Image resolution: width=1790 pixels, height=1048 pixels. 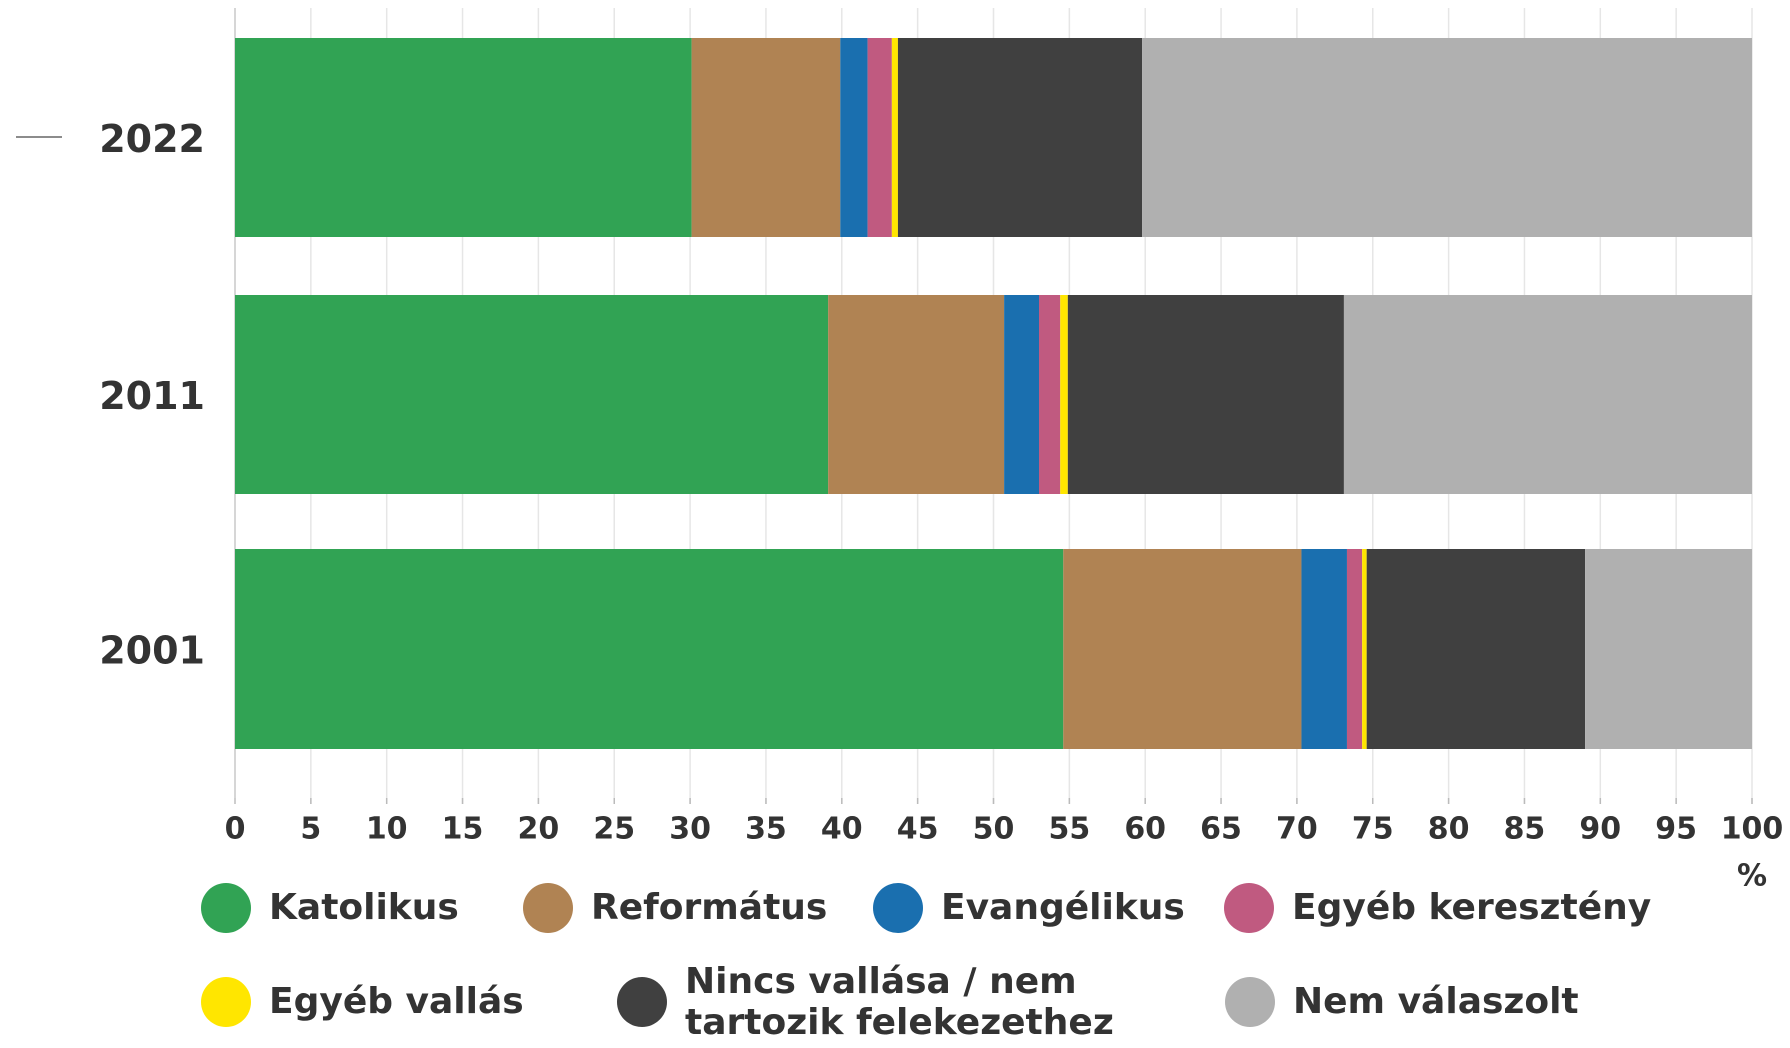 What do you see at coordinates (1676, 829) in the screenshot?
I see `x-tick-label: 95` at bounding box center [1676, 829].